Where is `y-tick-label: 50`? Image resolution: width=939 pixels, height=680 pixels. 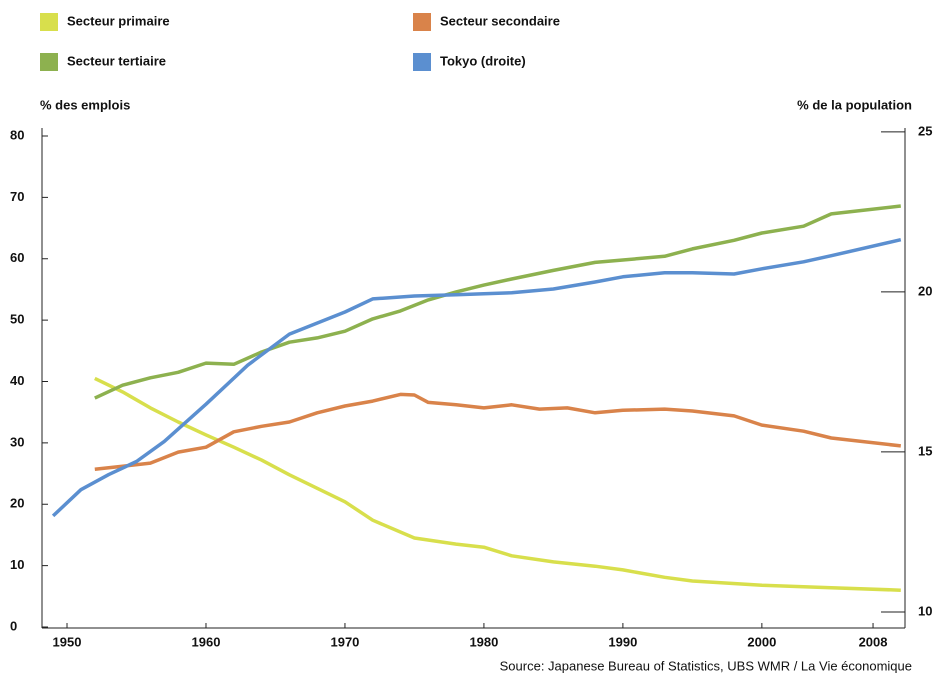
y-tick-label: 50 is located at coordinates (17, 319).